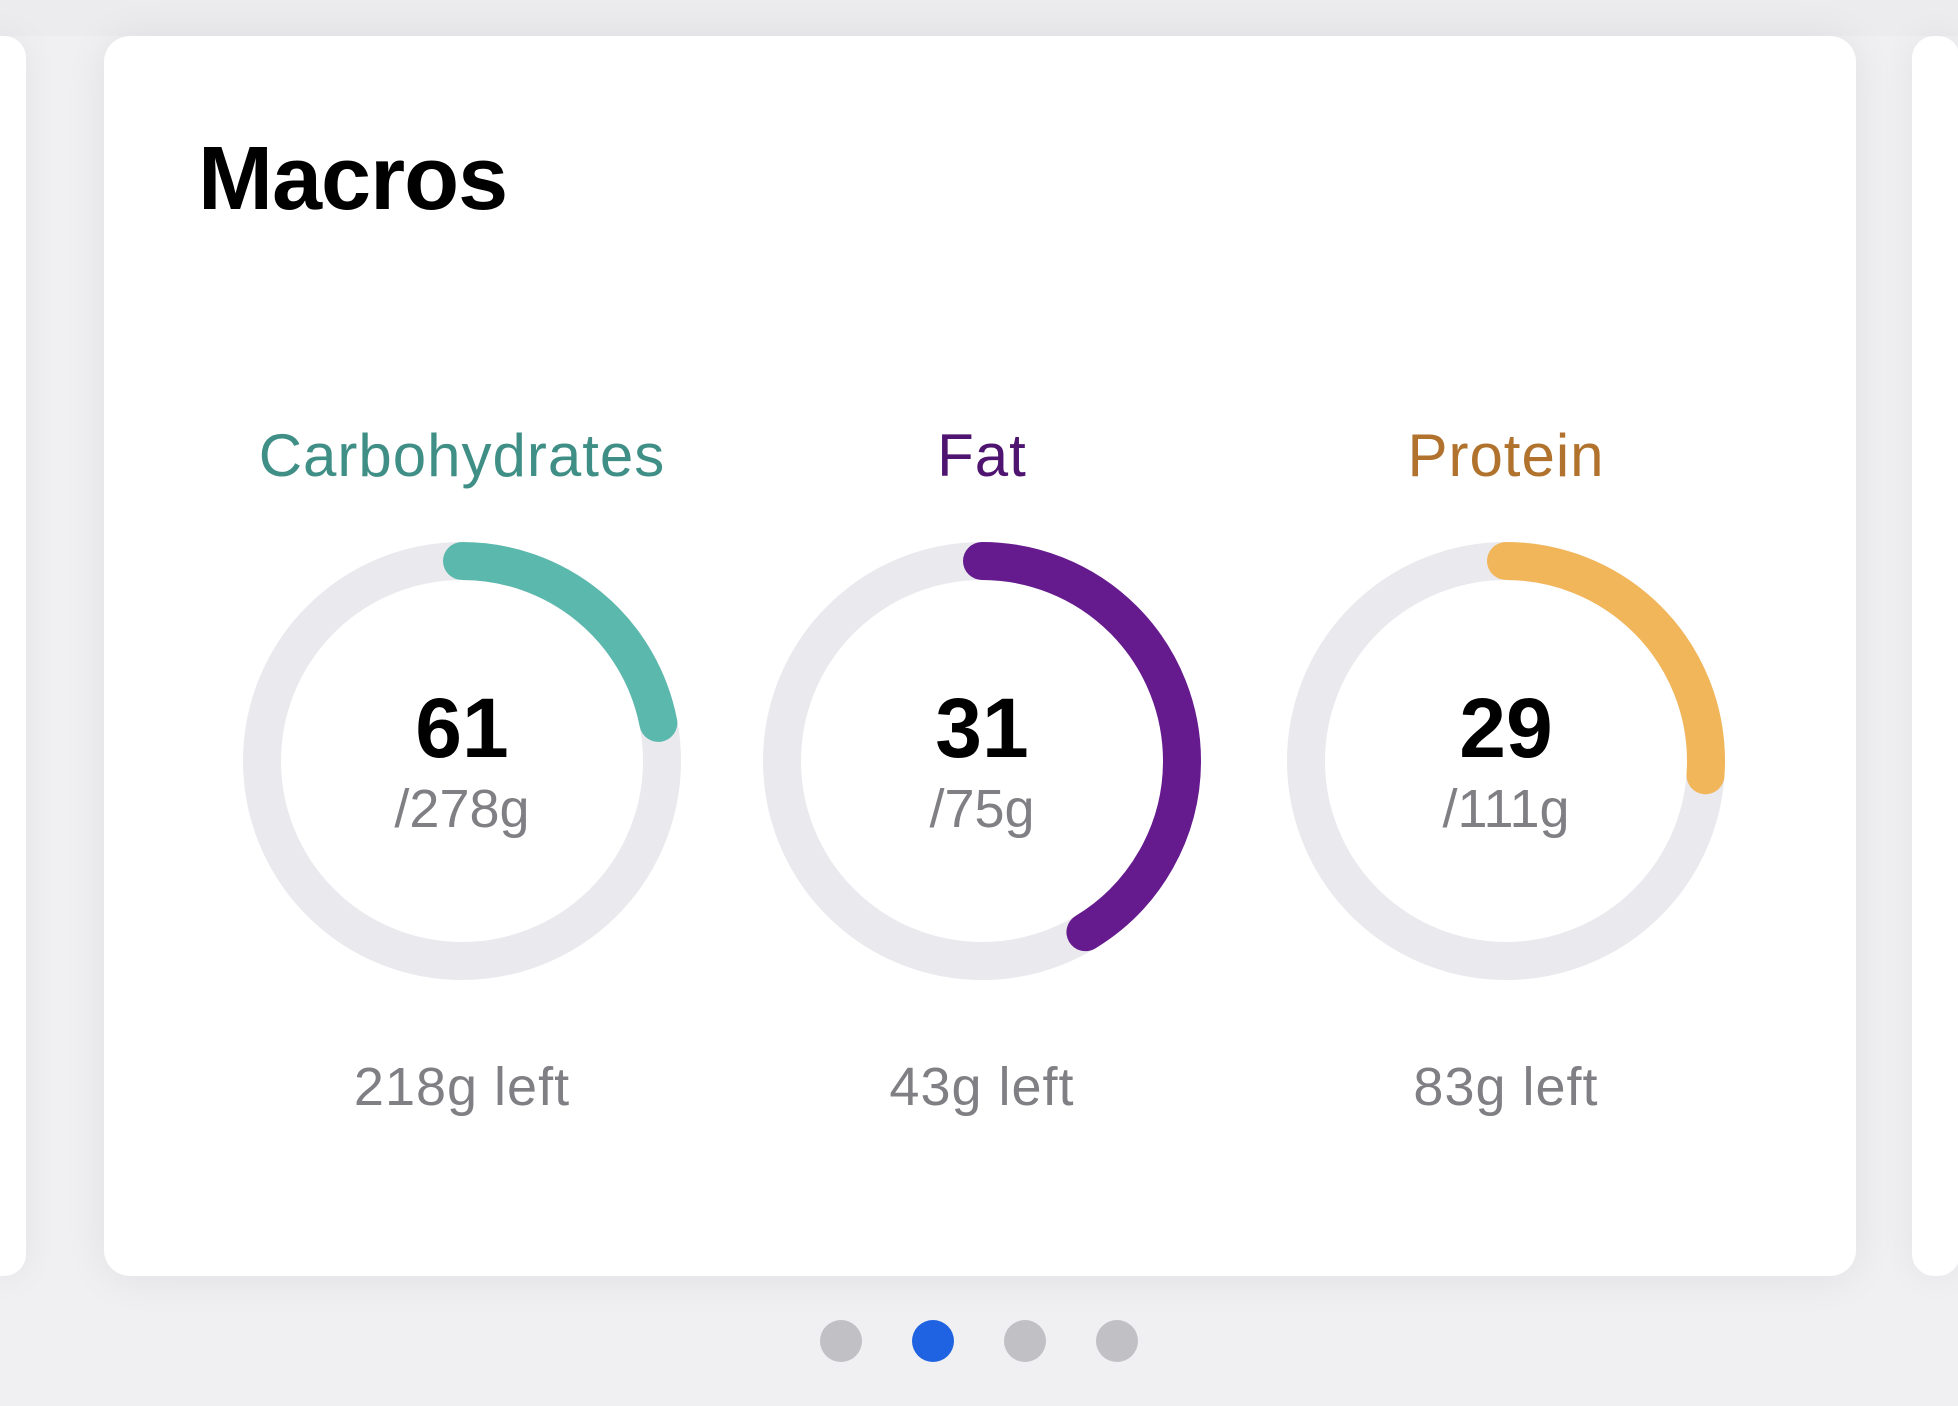  Describe the element at coordinates (462, 1087) in the screenshot. I see `remaining-text: 218g left` at that location.